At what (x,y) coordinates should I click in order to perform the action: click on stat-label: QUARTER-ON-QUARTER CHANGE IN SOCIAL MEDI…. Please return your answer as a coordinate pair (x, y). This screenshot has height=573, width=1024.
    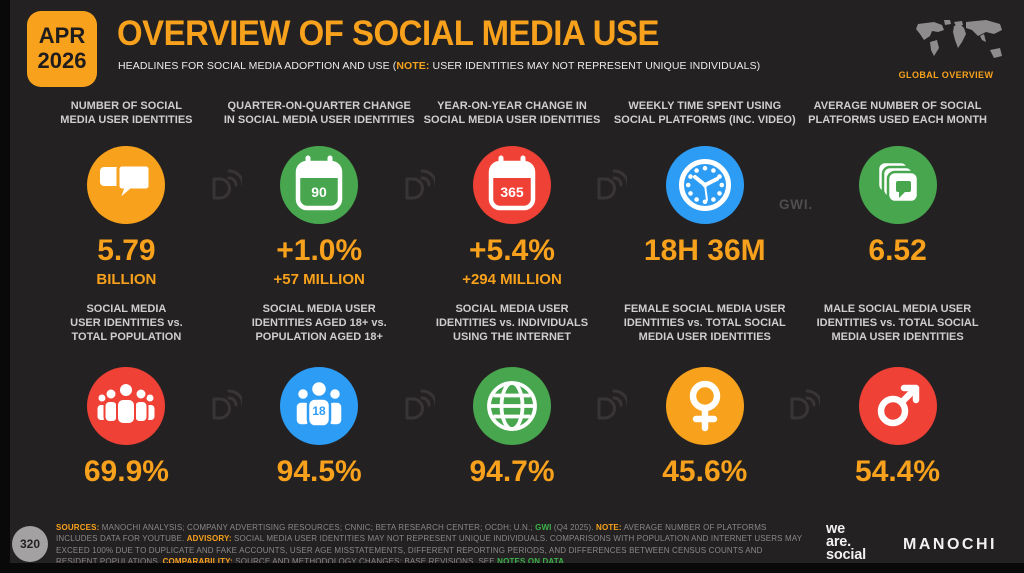
    Looking at the image, I should click on (319, 113).